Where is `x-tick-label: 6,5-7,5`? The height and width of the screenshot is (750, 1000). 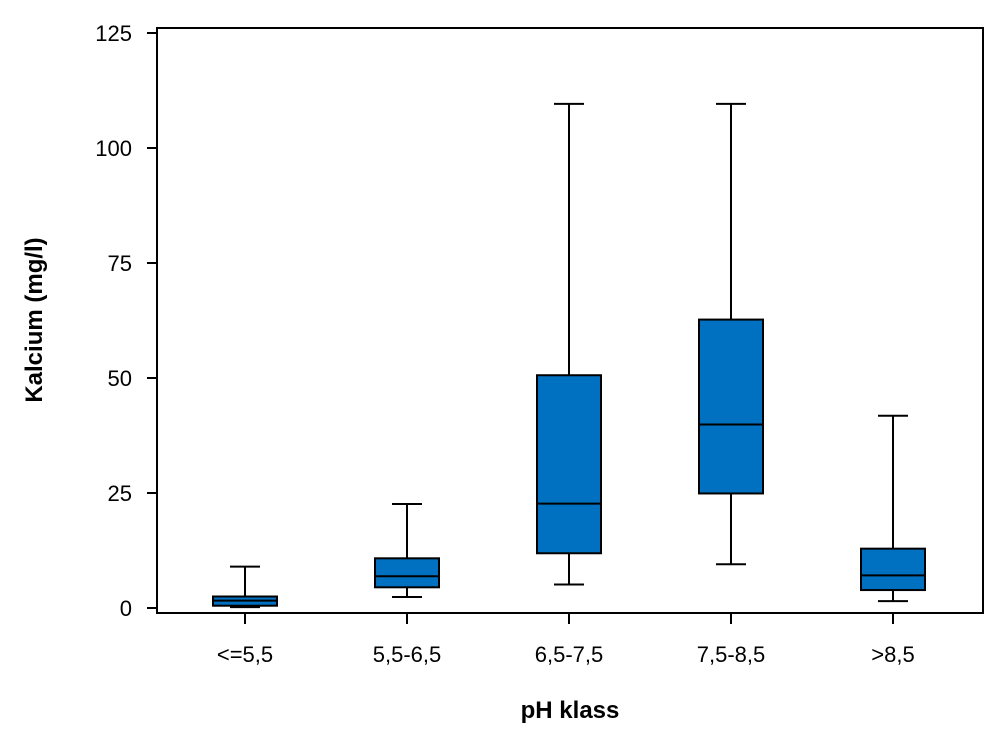
x-tick-label: 6,5-7,5 is located at coordinates (569, 654).